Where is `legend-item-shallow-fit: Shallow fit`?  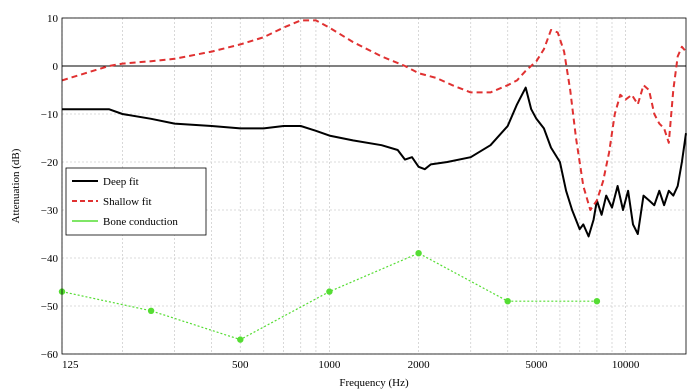 legend-item-shallow-fit: Shallow fit is located at coordinates (112, 202).